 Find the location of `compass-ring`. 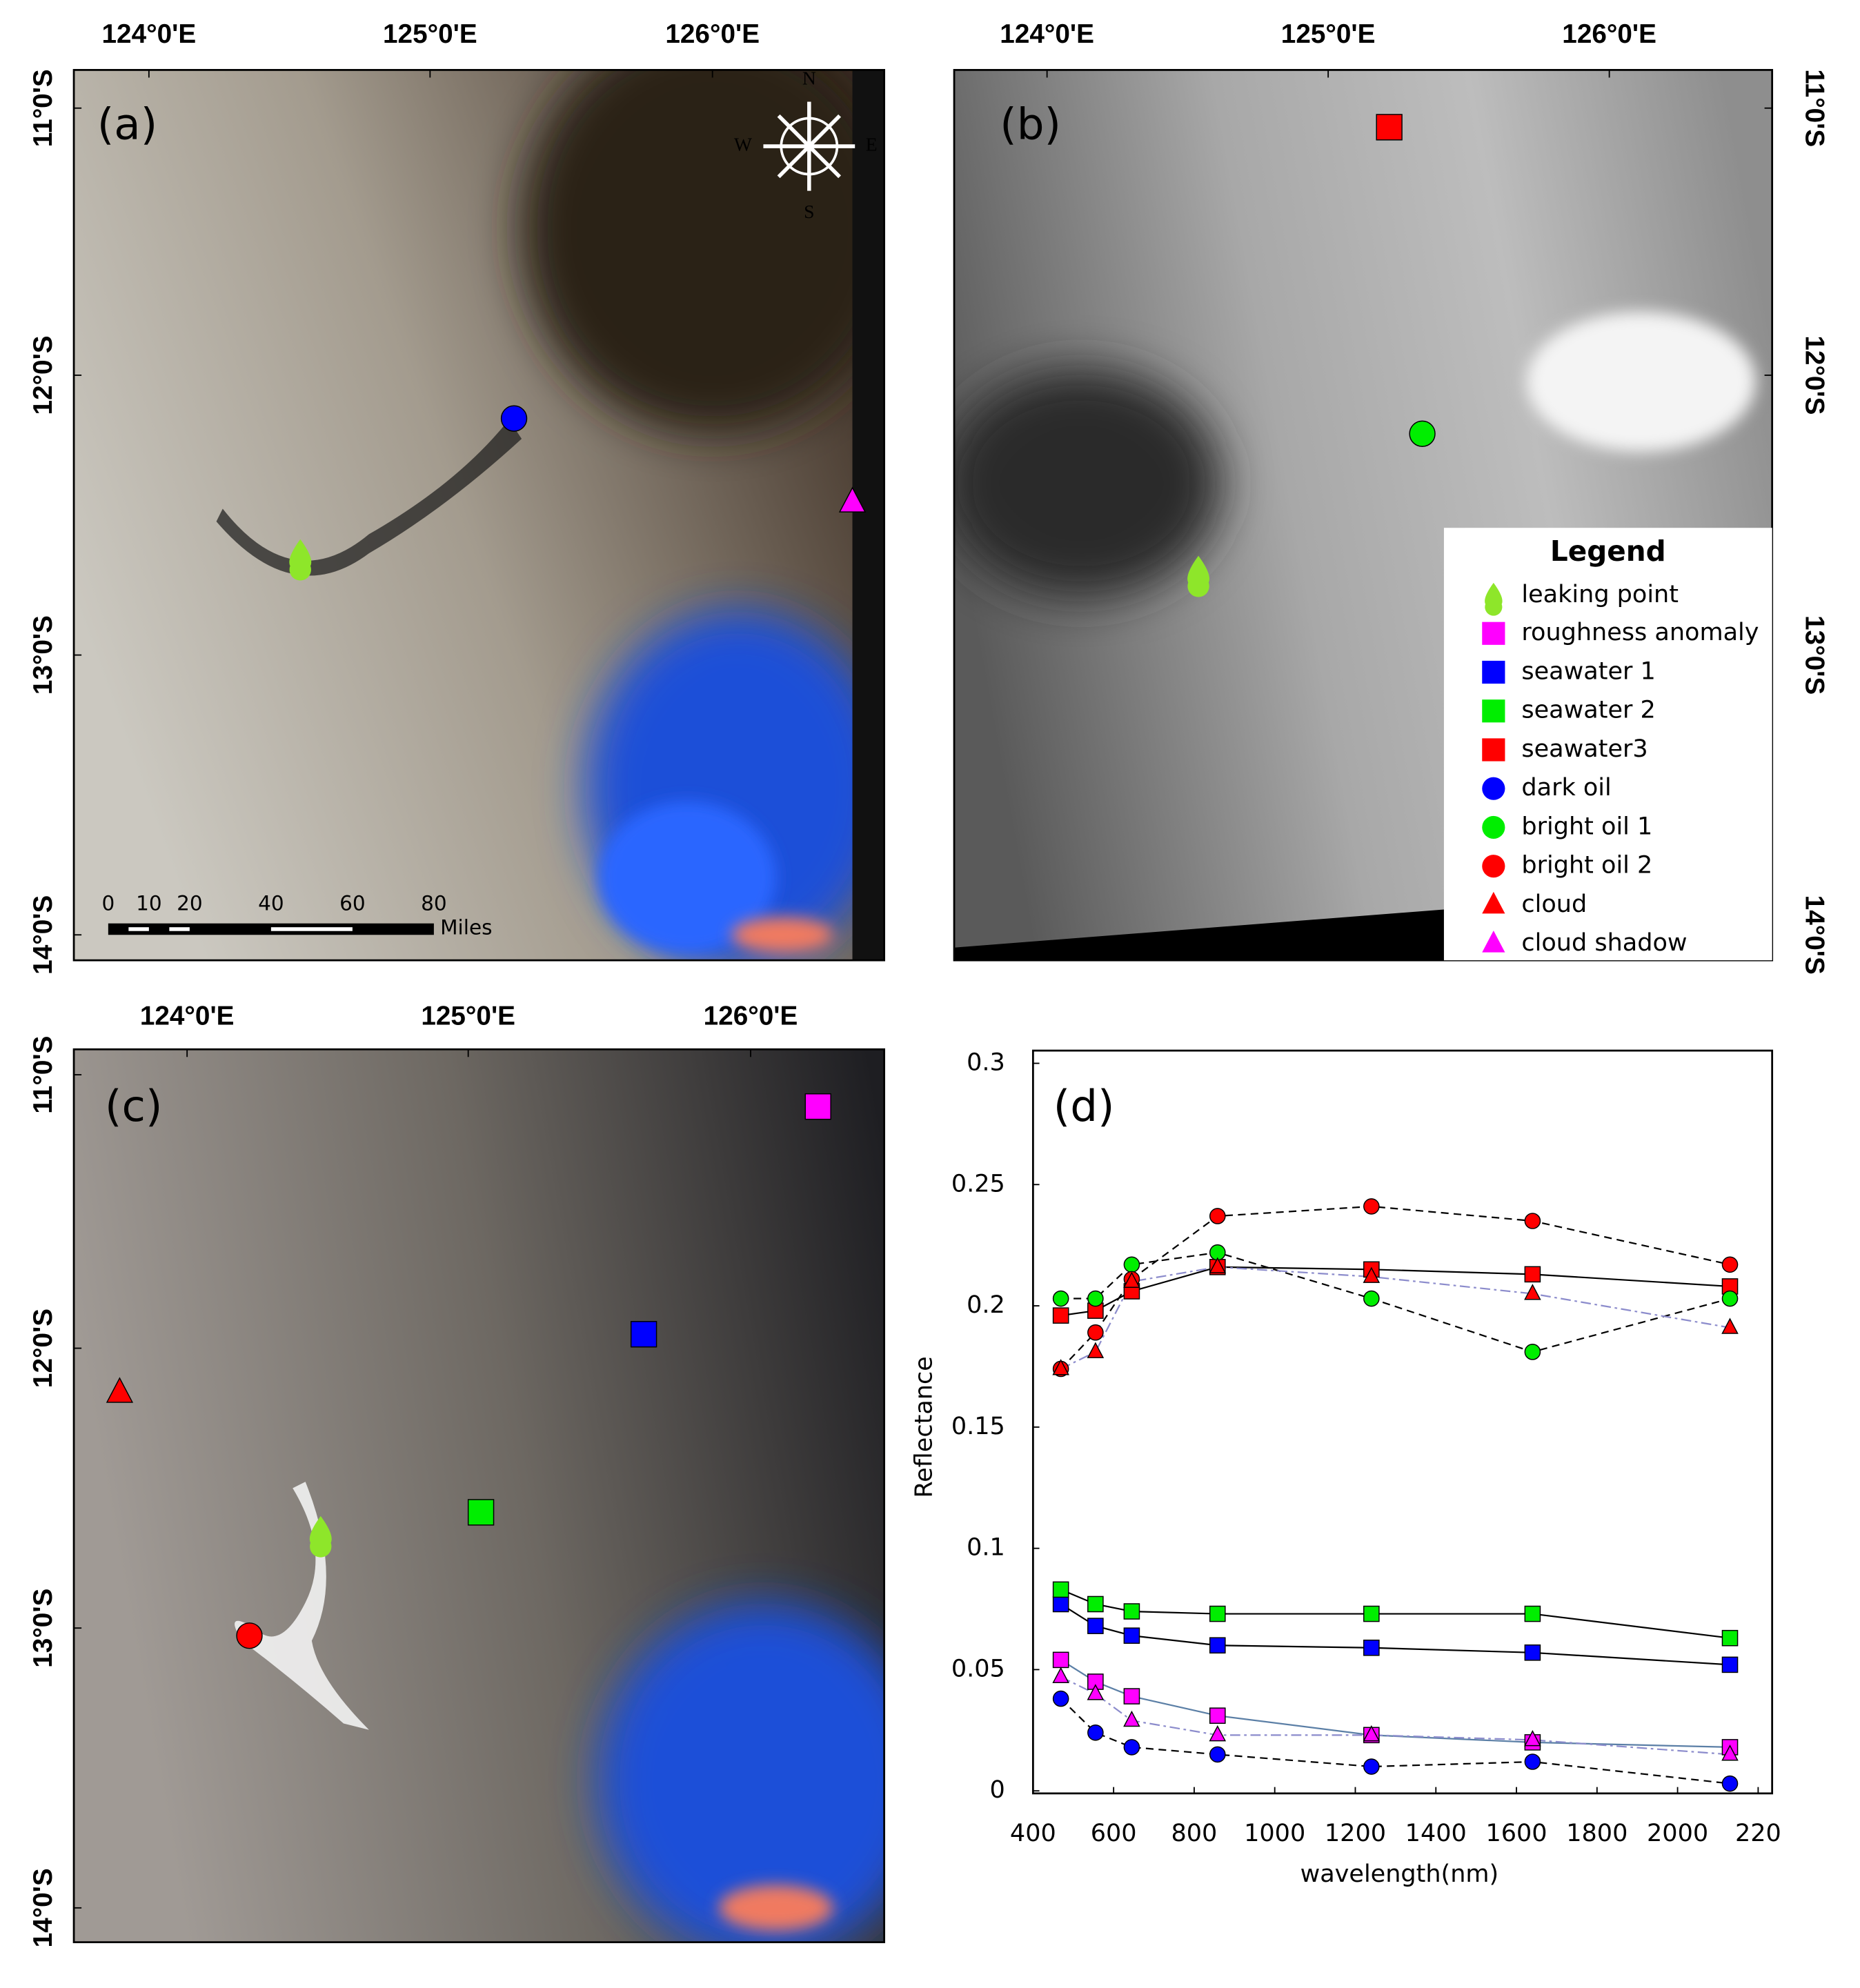

compass-ring is located at coordinates (809, 146).